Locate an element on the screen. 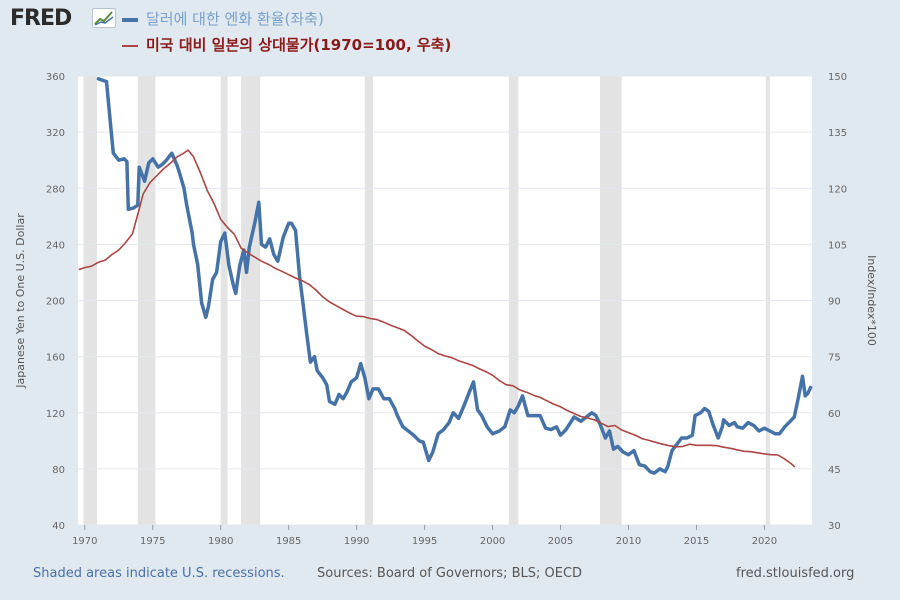 The image size is (900, 600). x-tick-label: 1995 is located at coordinates (424, 541).